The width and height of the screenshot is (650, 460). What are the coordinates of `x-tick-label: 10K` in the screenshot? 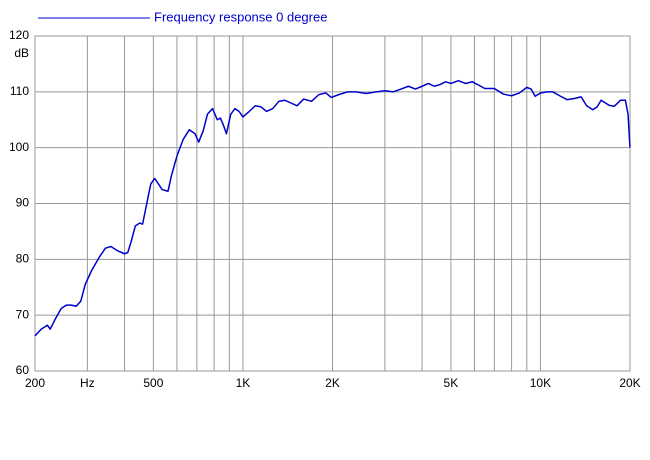 It's located at (540, 383).